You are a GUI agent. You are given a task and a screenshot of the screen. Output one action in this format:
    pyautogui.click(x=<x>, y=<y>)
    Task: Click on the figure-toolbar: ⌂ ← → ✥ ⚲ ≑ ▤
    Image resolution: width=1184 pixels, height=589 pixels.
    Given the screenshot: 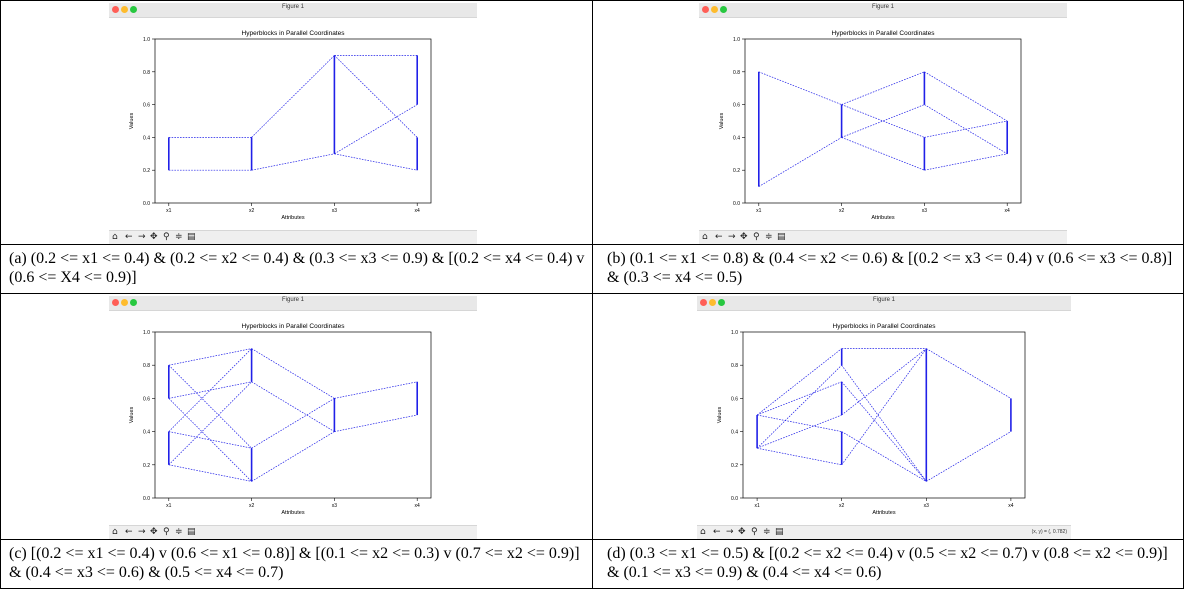 What is the action you would take?
    pyautogui.click(x=293, y=532)
    